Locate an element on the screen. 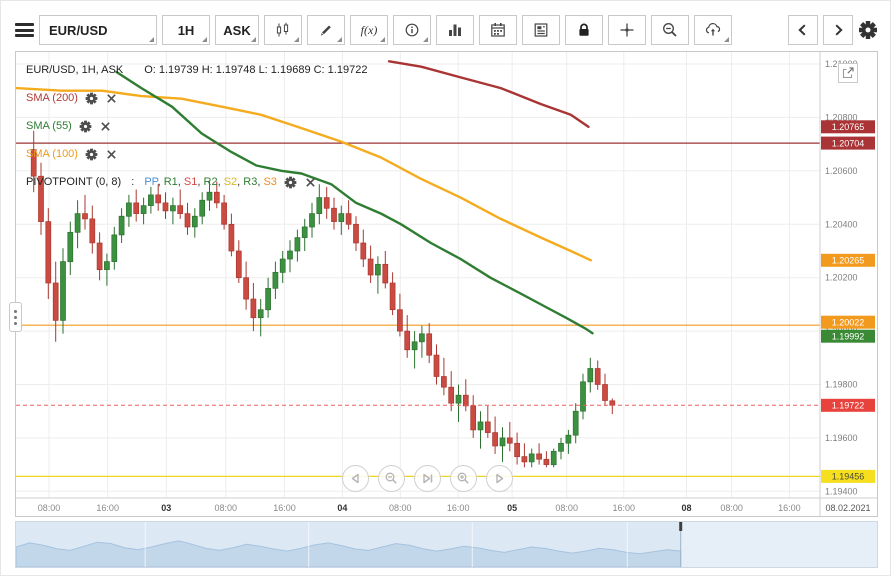 The width and height of the screenshot is (891, 576). menu-button is located at coordinates (24, 30).